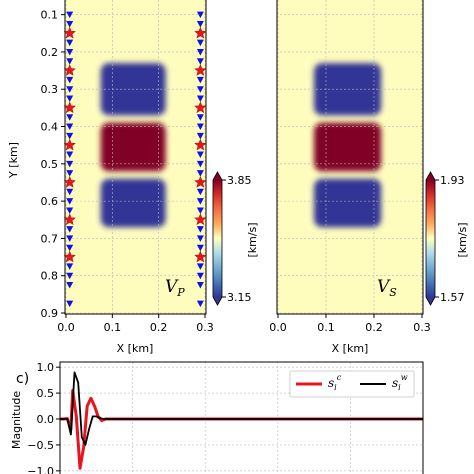 Image resolution: width=474 pixels, height=474 pixels. What do you see at coordinates (50, 164) in the screenshot?
I see `vp-ytick-label: 0.5` at bounding box center [50, 164].